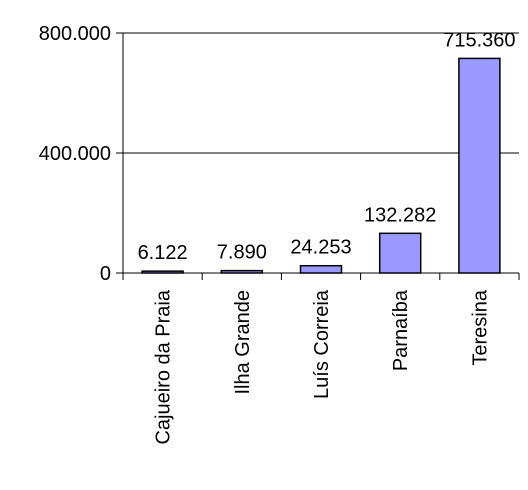  I want to click on y-tick-labels: 0 400.000 800.000, so click(75, 154).